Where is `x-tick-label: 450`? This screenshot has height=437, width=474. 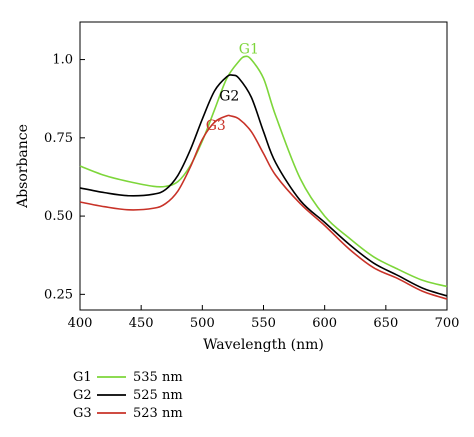 x-tick-label: 450 is located at coordinates (141, 323).